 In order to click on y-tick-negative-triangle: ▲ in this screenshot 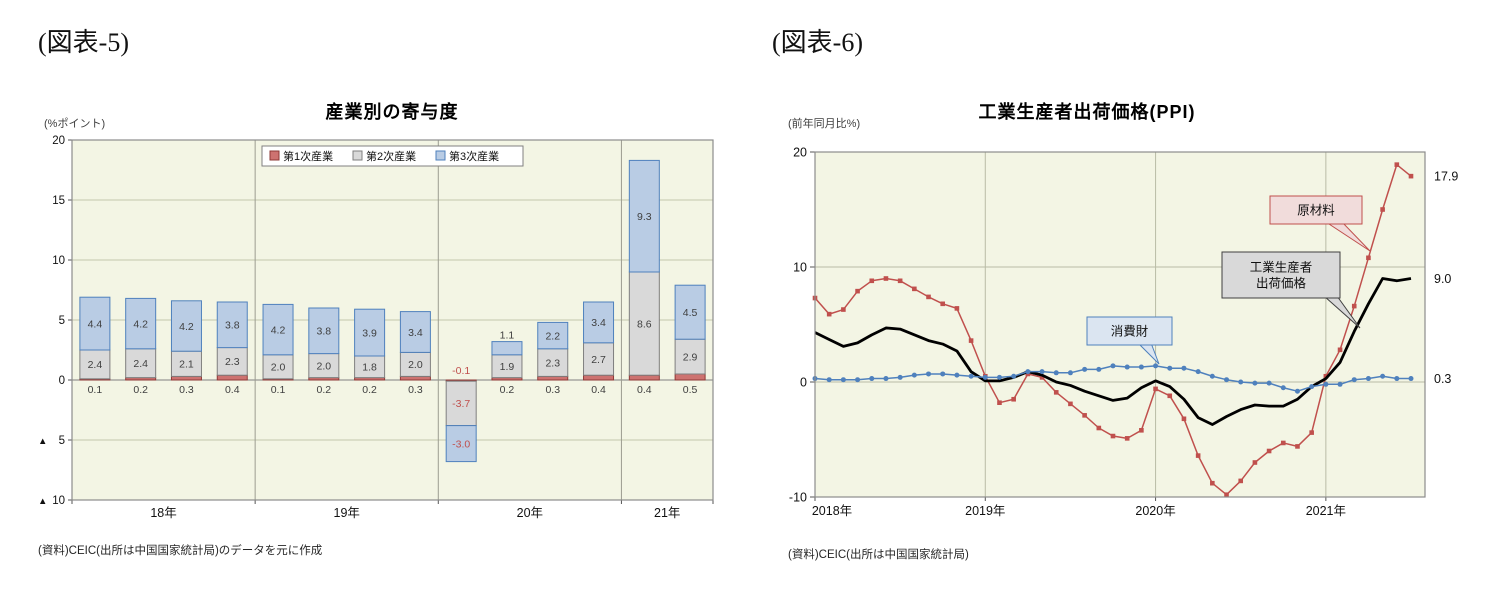, I will do `click(42, 501)`.